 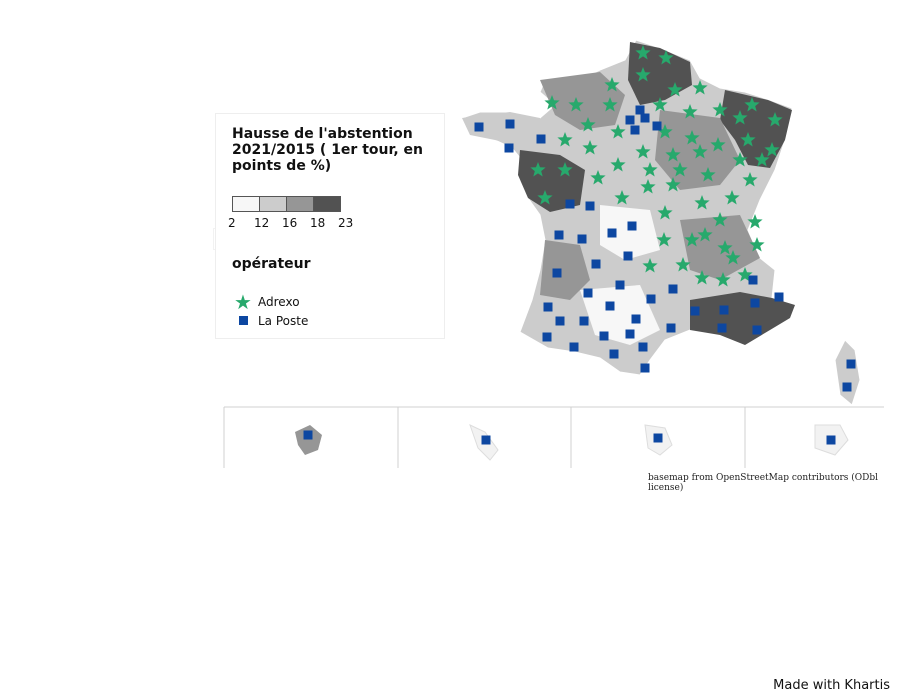 What do you see at coordinates (243, 302) in the screenshot?
I see `star-icon: ★` at bounding box center [243, 302].